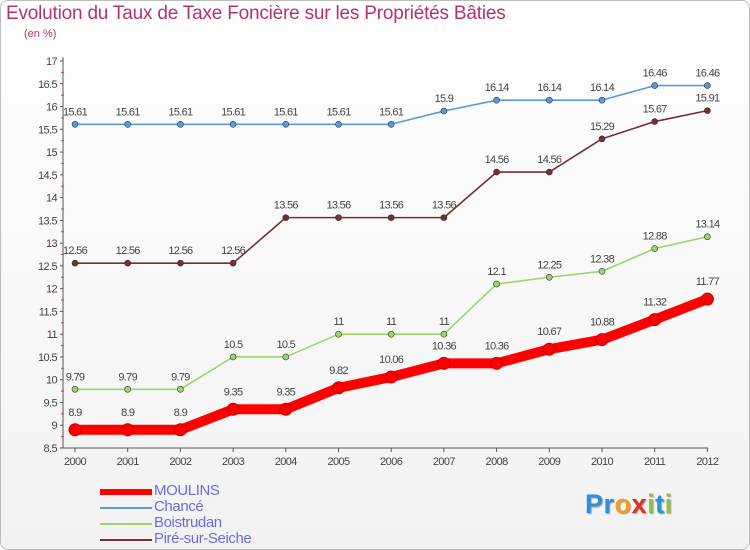  I want to click on data-label-boistrudan: 10.5, so click(285, 345).